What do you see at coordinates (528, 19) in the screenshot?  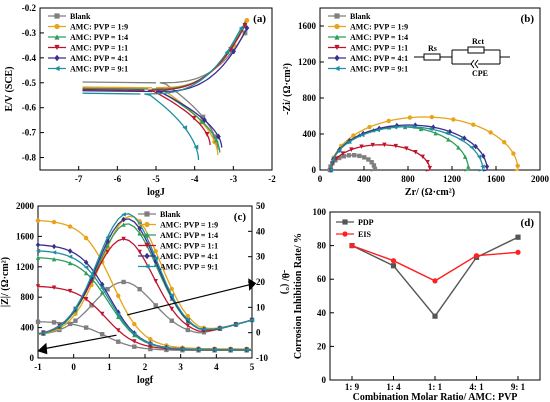 I see `panel-label: (b)` at bounding box center [528, 19].